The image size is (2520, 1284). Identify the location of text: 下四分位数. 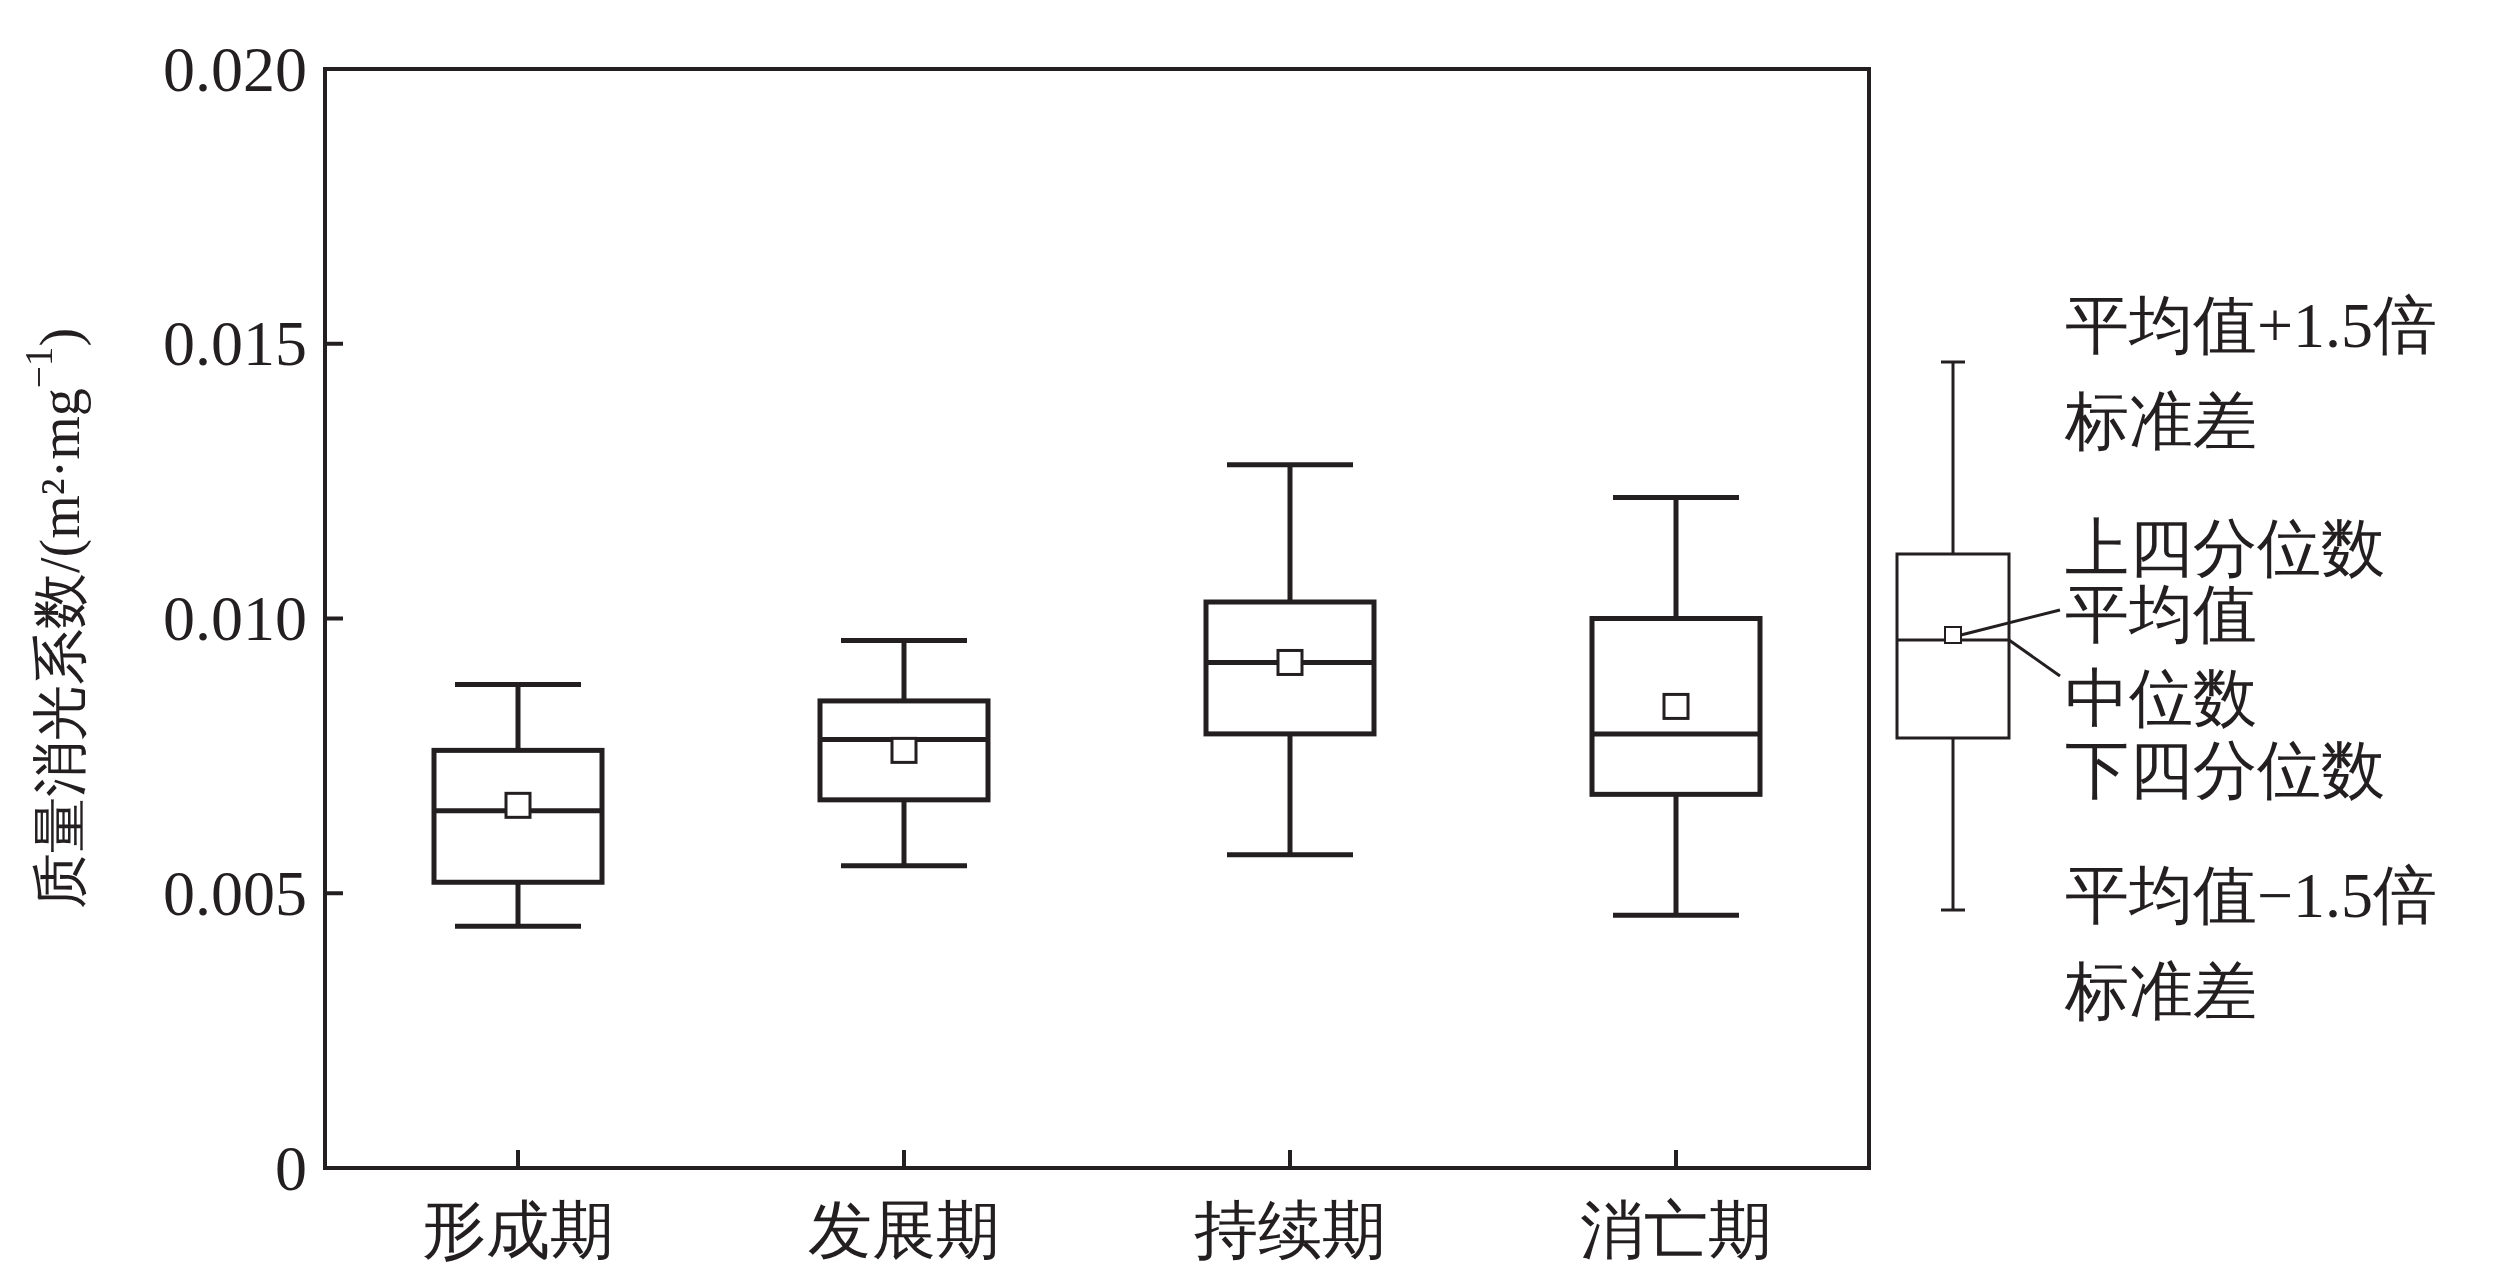
(2225, 770).